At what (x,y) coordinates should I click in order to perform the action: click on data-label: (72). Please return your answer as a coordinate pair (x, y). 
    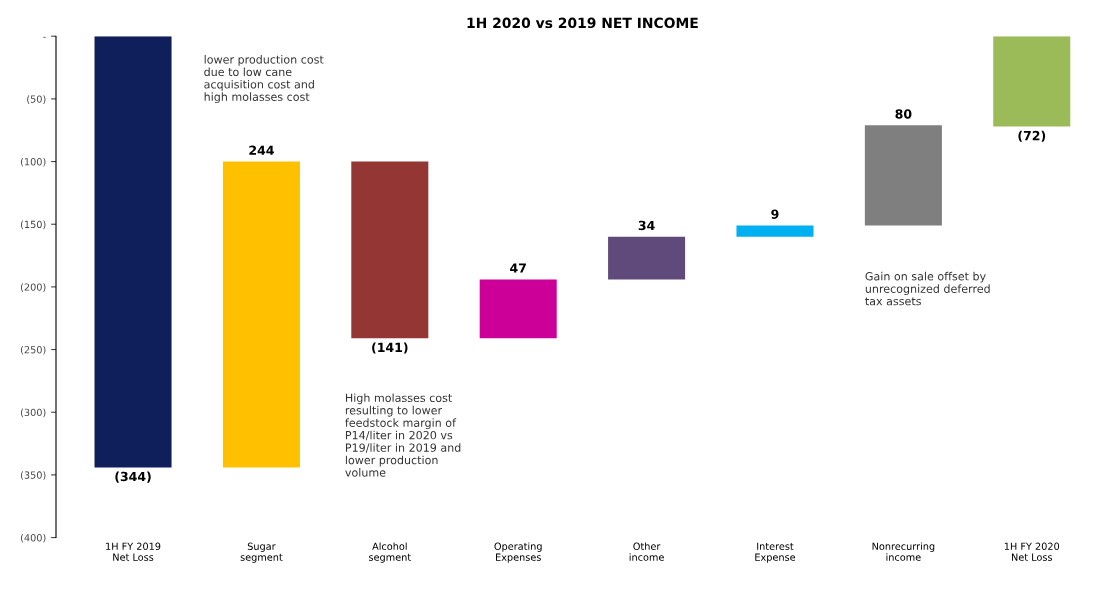
    Looking at the image, I should click on (1032, 136).